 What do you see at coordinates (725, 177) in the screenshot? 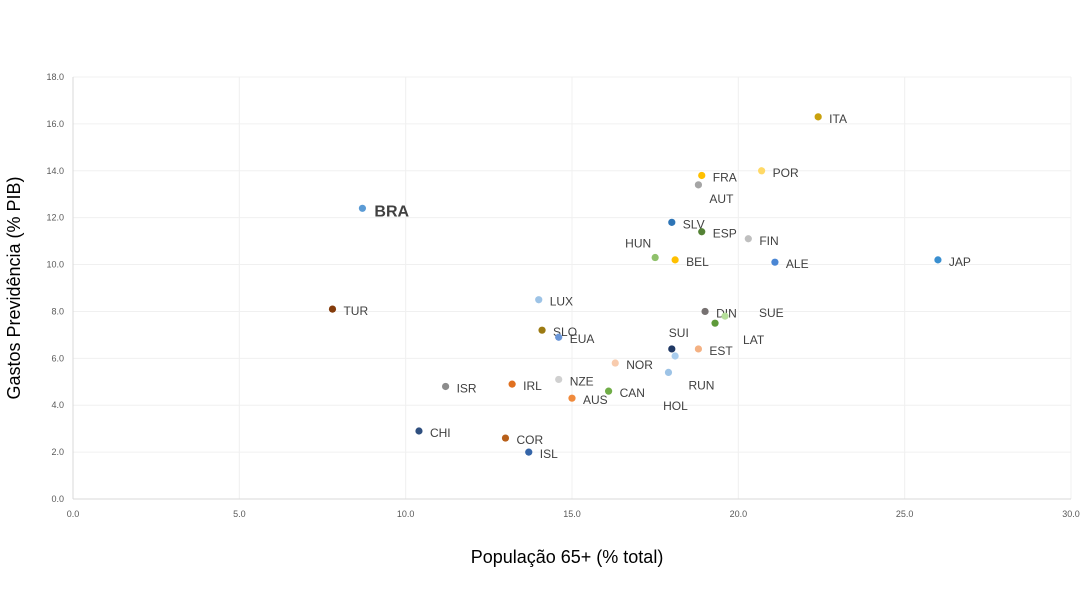
I see `data-label-fra: FRA` at bounding box center [725, 177].